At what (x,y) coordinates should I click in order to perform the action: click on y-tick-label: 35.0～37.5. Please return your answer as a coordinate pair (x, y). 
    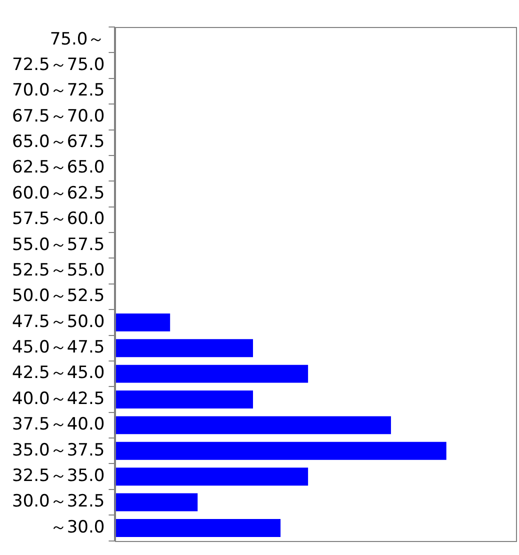
    Looking at the image, I should click on (58, 450).